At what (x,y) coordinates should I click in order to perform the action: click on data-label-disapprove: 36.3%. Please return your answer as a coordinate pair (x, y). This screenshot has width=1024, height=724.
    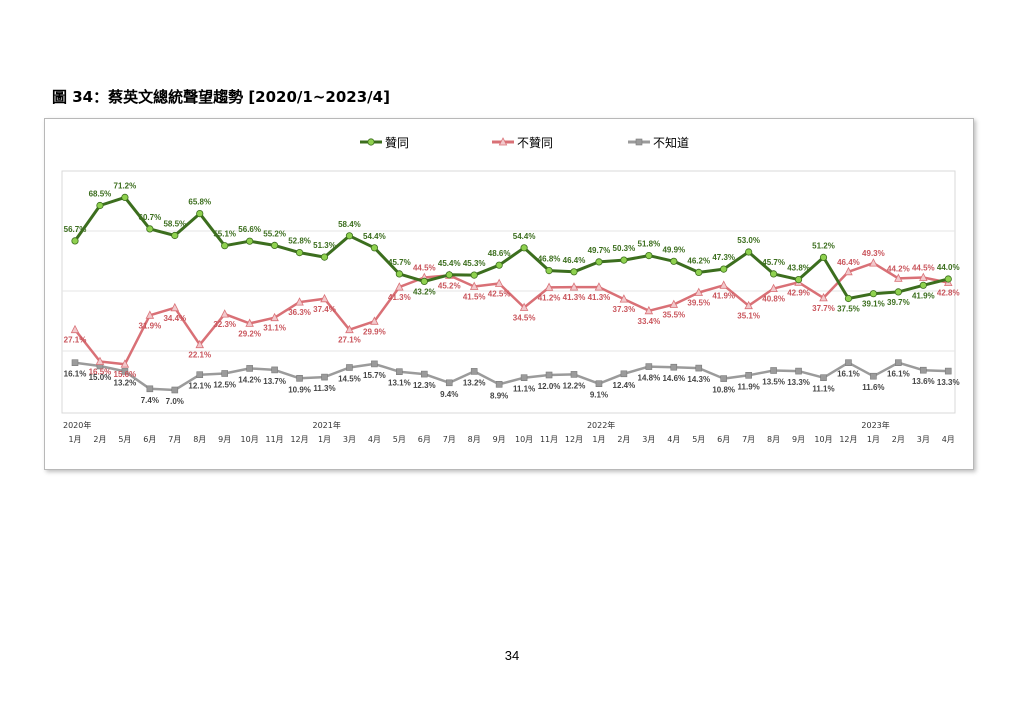
    Looking at the image, I should click on (299, 312).